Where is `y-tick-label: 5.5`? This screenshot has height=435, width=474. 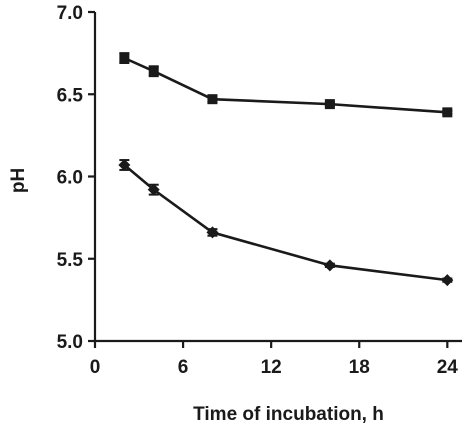 y-tick-label: 5.5 is located at coordinates (70, 260).